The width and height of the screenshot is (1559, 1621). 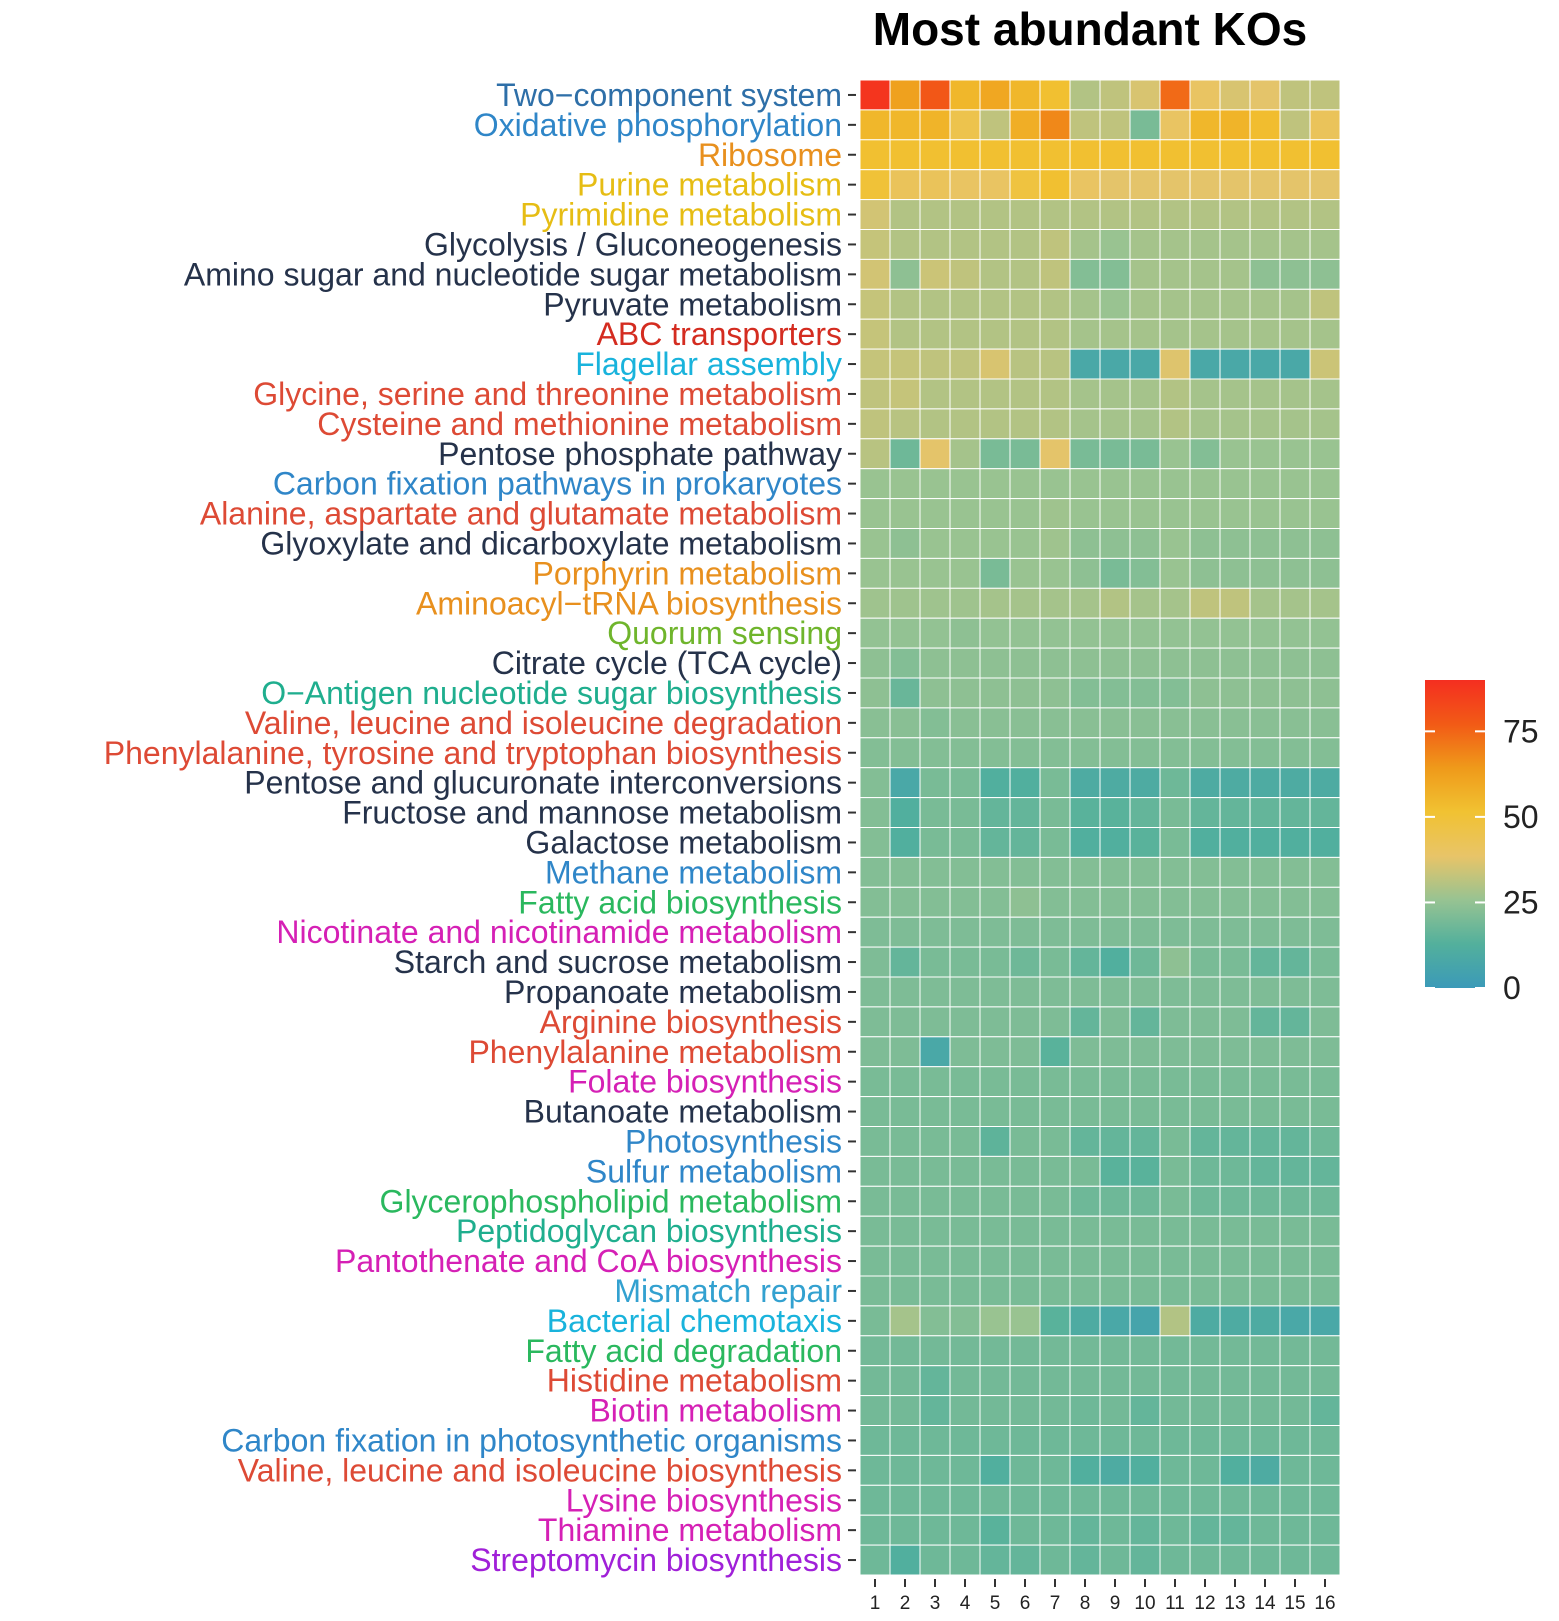 What do you see at coordinates (687, 573) in the screenshot?
I see `row-label: Porphyrin metabolism` at bounding box center [687, 573].